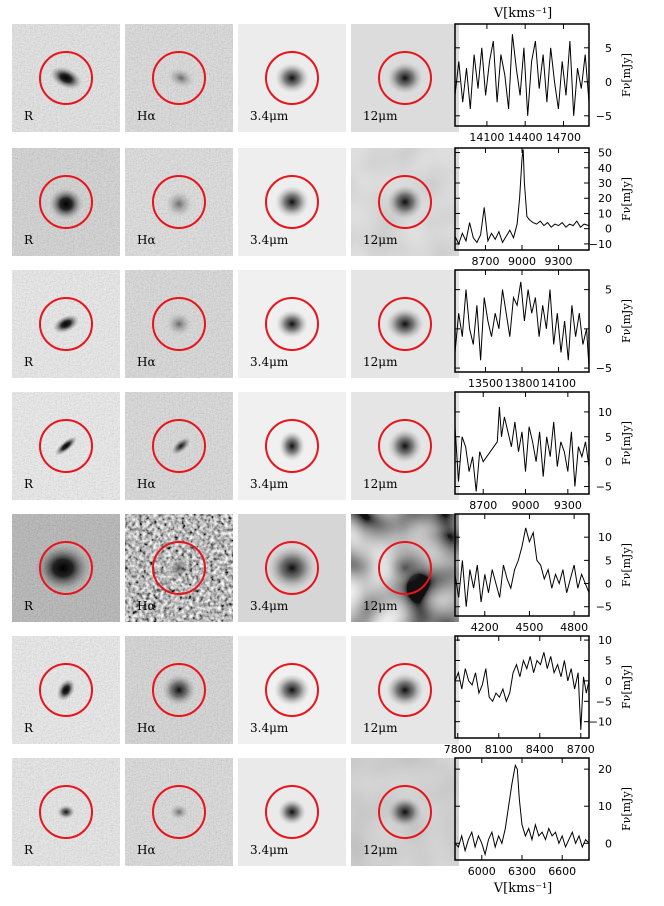 The height and width of the screenshot is (906, 664). I want to click on x-tick-label: 4800, so click(574, 627).